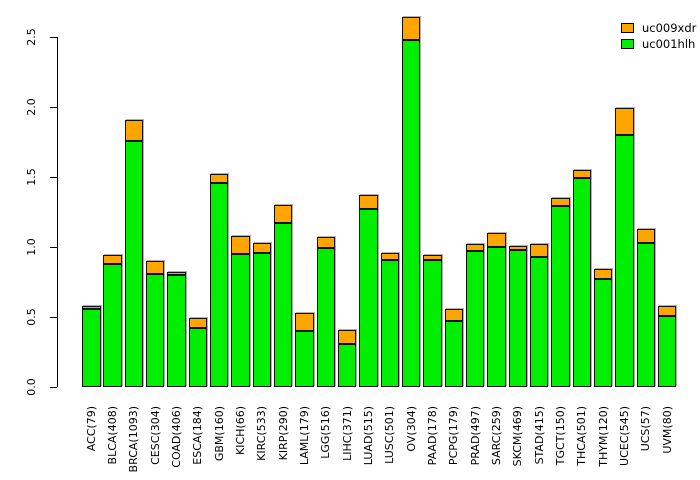 The image size is (700, 480). I want to click on x-tick-label: PRAD(497), so click(475, 436).